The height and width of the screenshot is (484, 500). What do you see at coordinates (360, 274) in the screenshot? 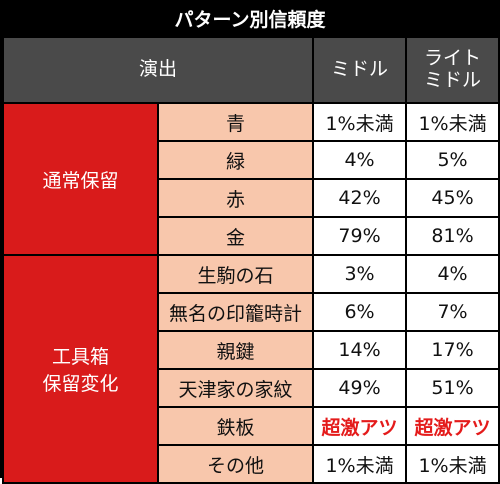
I see `value-middle: 3%` at bounding box center [360, 274].